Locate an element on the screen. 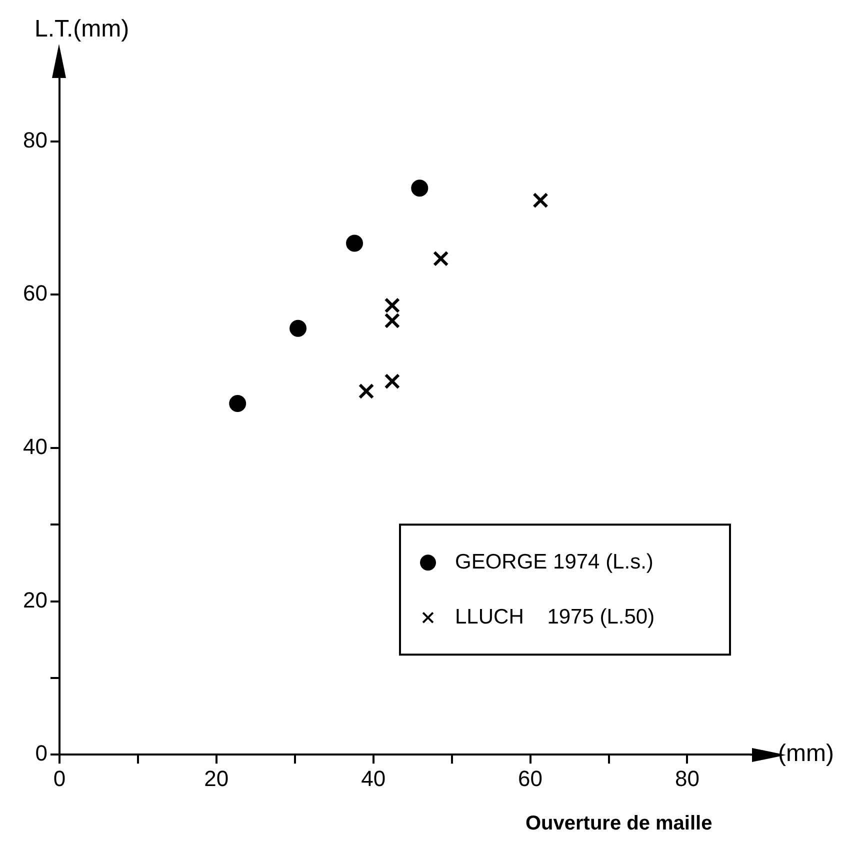 This screenshot has width=850, height=841. x-tick-label: 60 is located at coordinates (530, 778).